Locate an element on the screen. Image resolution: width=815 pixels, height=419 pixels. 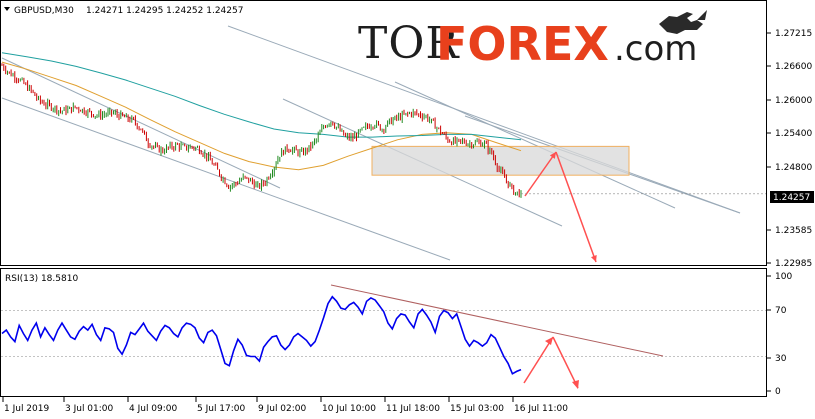
price-tick: 1.26600 is located at coordinates (789, 67).